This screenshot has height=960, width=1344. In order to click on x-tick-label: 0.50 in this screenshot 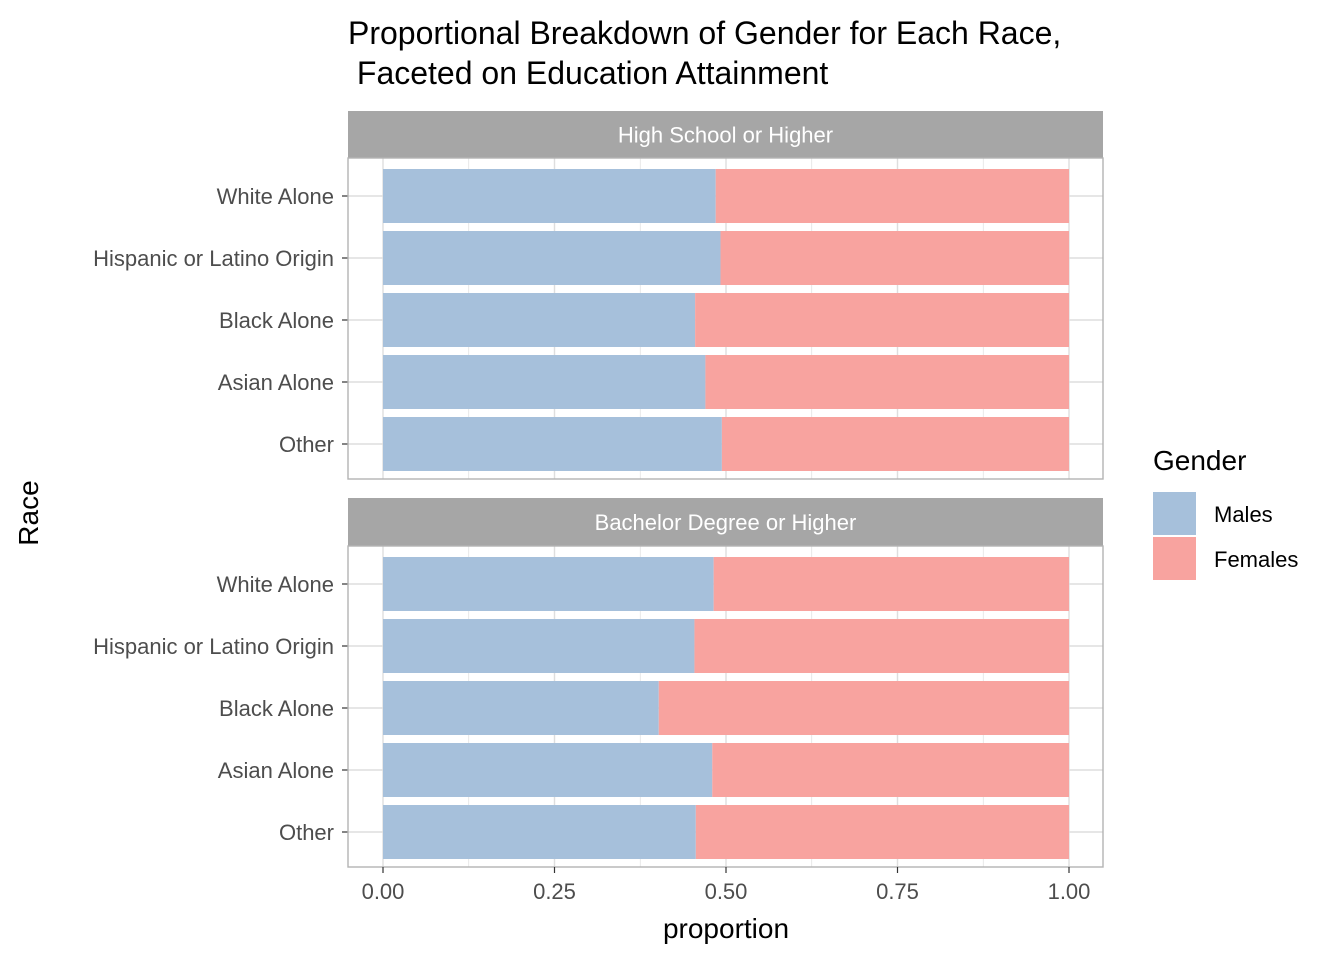, I will do `click(726, 891)`.